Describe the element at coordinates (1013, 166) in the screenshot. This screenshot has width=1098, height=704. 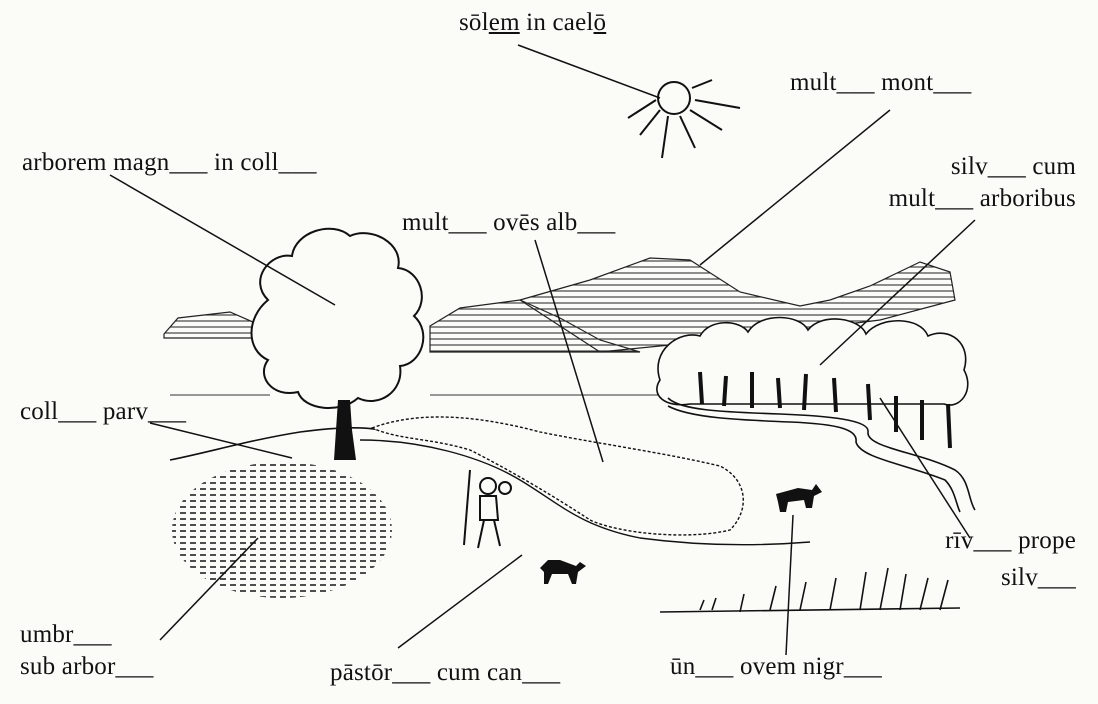
I see `label-forest-line1: silv___ cum` at that location.